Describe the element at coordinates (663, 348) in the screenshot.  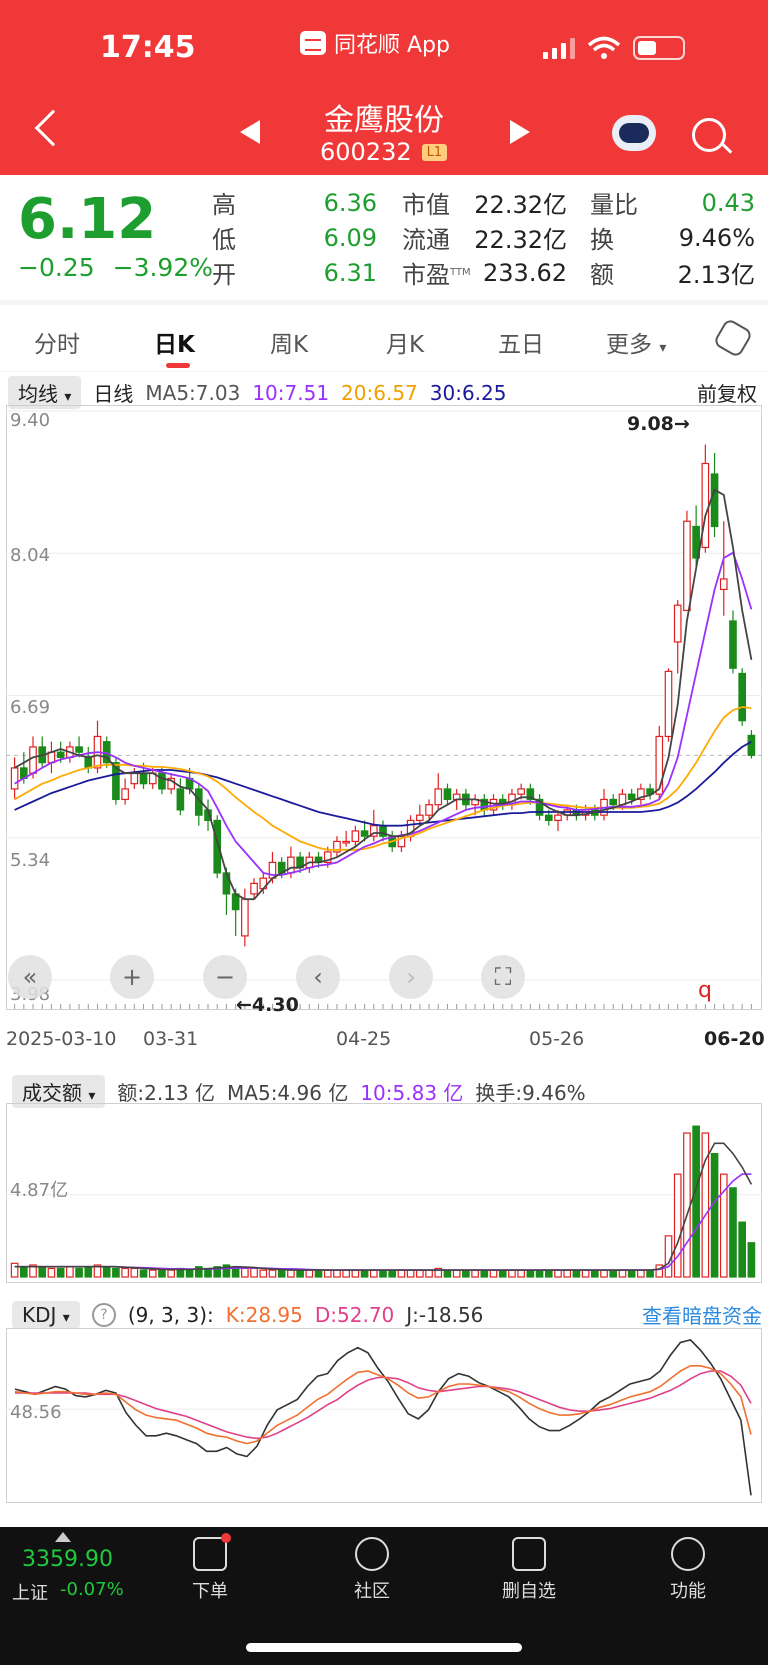
I see `chevron-down-icon: ▾` at that location.